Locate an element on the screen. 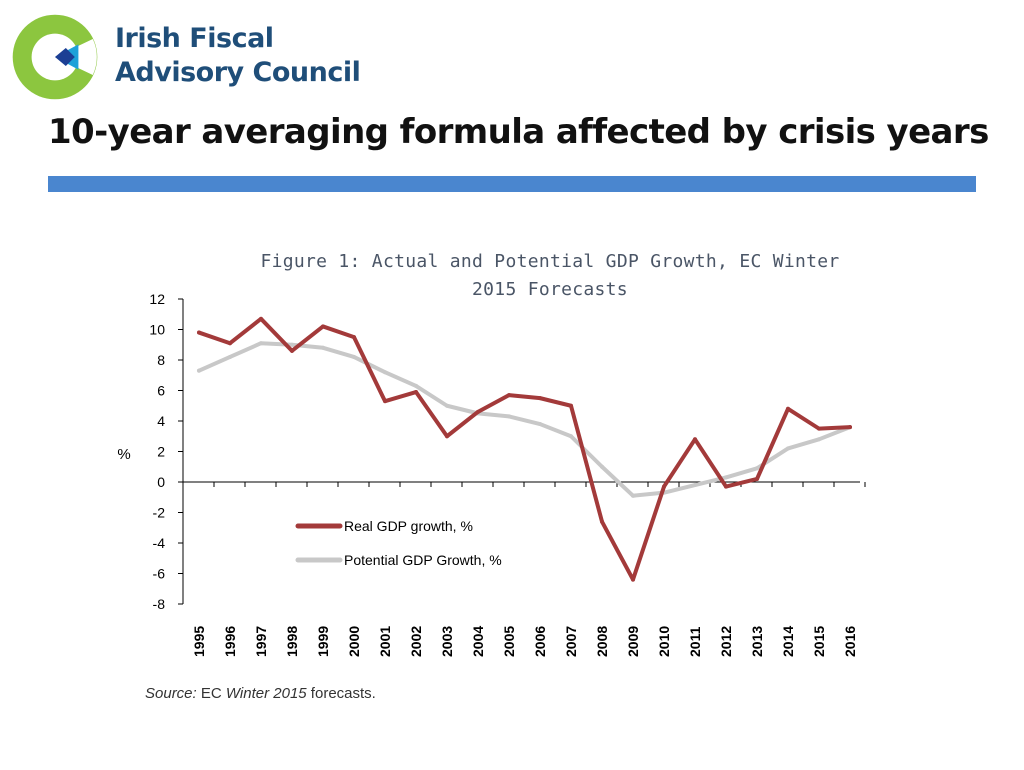  x-tick-label: 2009 is located at coordinates (633, 641).